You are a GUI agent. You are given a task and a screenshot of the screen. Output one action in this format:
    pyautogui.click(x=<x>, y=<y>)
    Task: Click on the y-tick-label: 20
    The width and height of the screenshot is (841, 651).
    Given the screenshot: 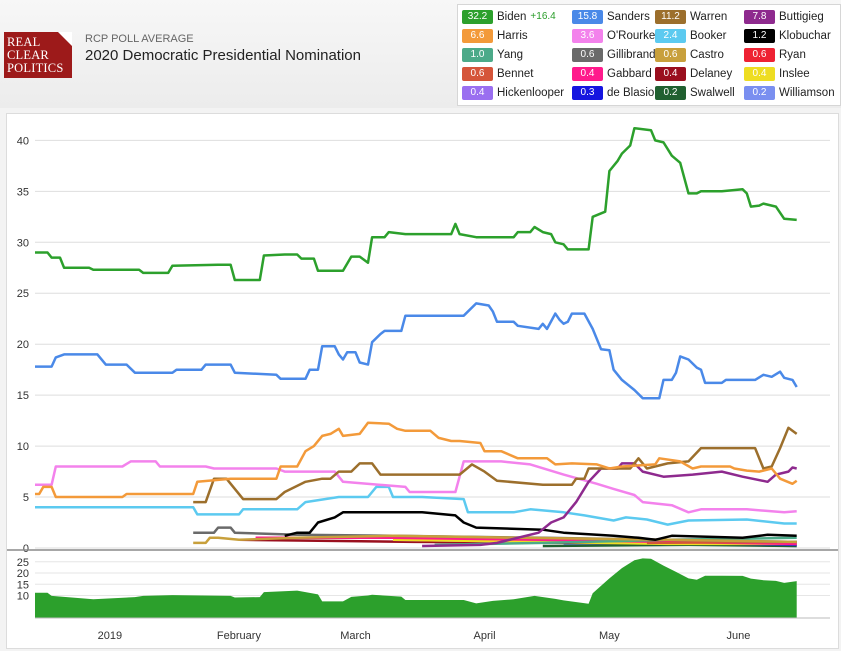 What is the action you would take?
    pyautogui.click(x=23, y=345)
    